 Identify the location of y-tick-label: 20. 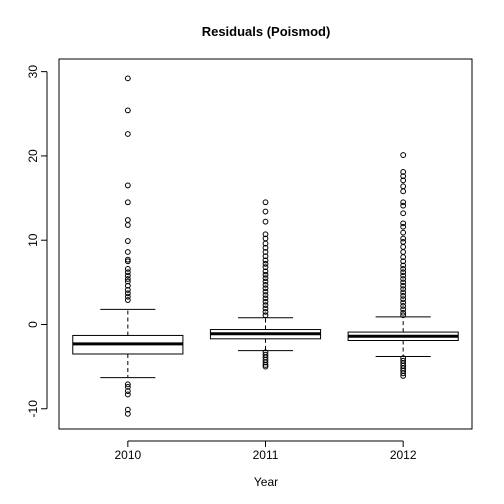
(33, 156).